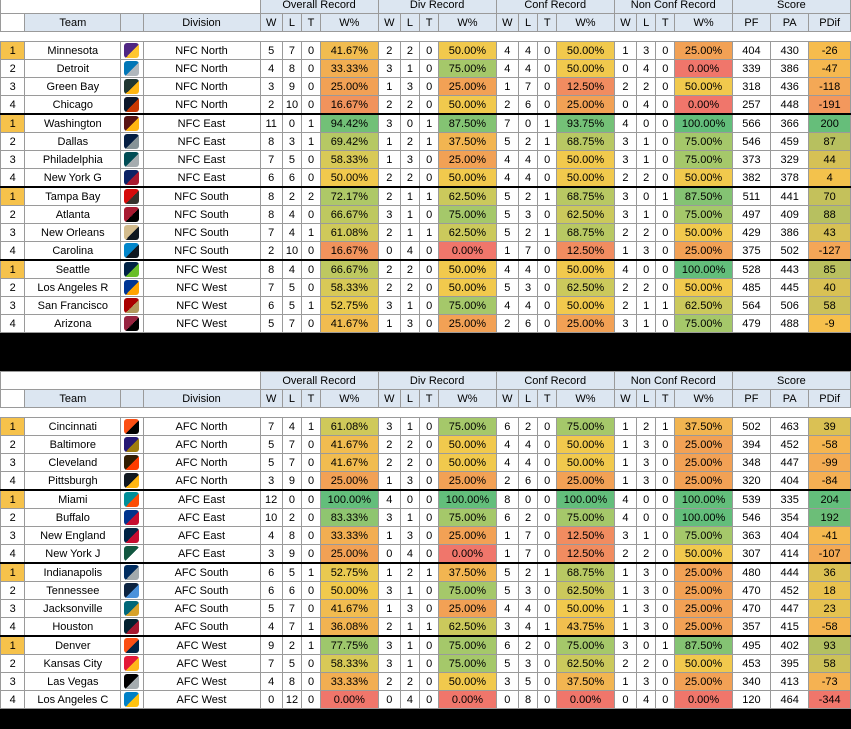 The width and height of the screenshot is (851, 729). I want to click on nonconf-wins-cell: 1, so click(625, 481).